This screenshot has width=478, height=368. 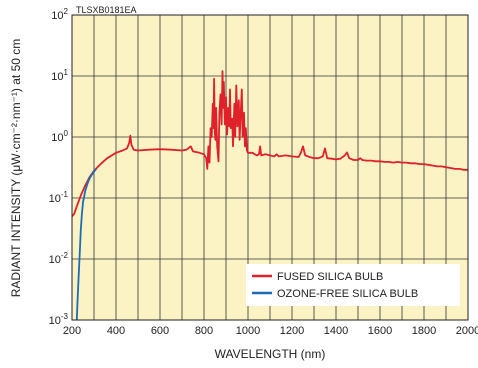 What do you see at coordinates (347, 294) in the screenshot?
I see `legend-label-2: OZONE-FREE SILICA BULB` at bounding box center [347, 294].